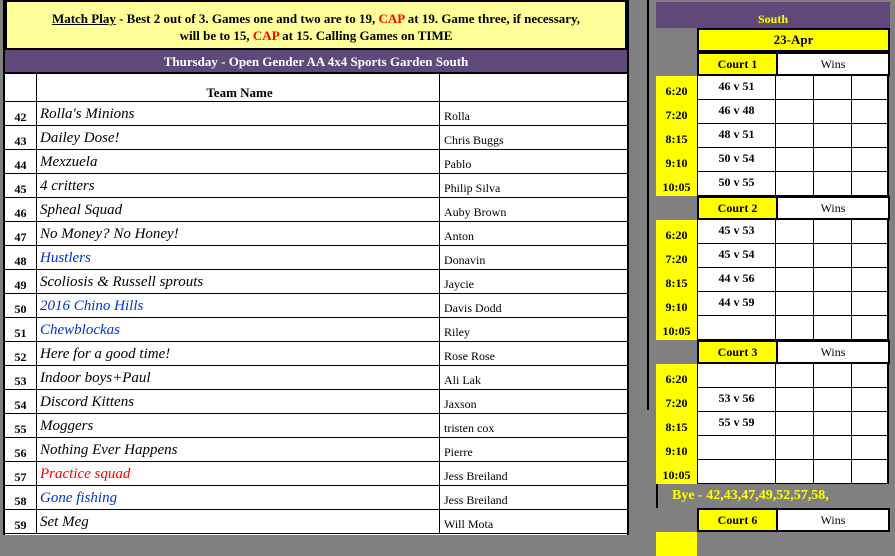 Image resolution: width=895 pixels, height=556 pixels. I want to click on table-row: 51 Chewblockas Riley, so click(316, 330).